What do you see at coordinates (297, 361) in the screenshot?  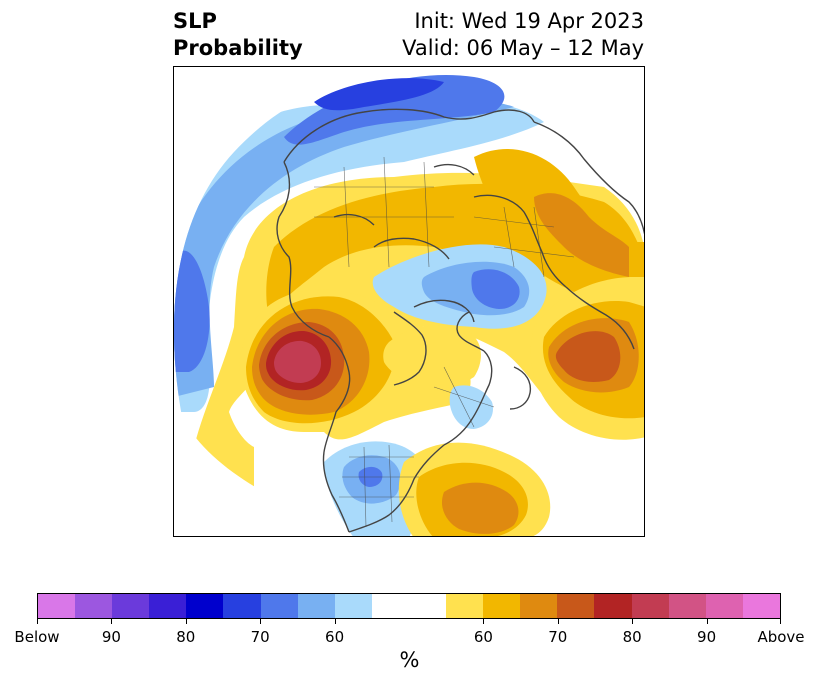 I see `ne-pacific-crimson-core` at bounding box center [297, 361].